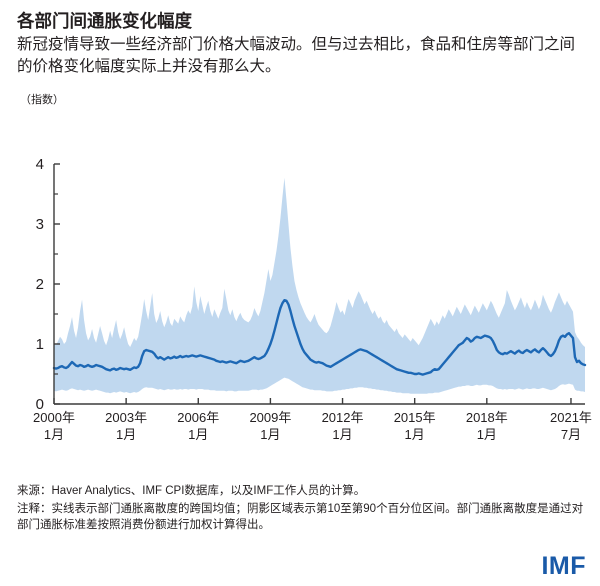 The image size is (600, 586). I want to click on y-axis-tick-labels: 0 1 2 3 4, so click(40, 284).